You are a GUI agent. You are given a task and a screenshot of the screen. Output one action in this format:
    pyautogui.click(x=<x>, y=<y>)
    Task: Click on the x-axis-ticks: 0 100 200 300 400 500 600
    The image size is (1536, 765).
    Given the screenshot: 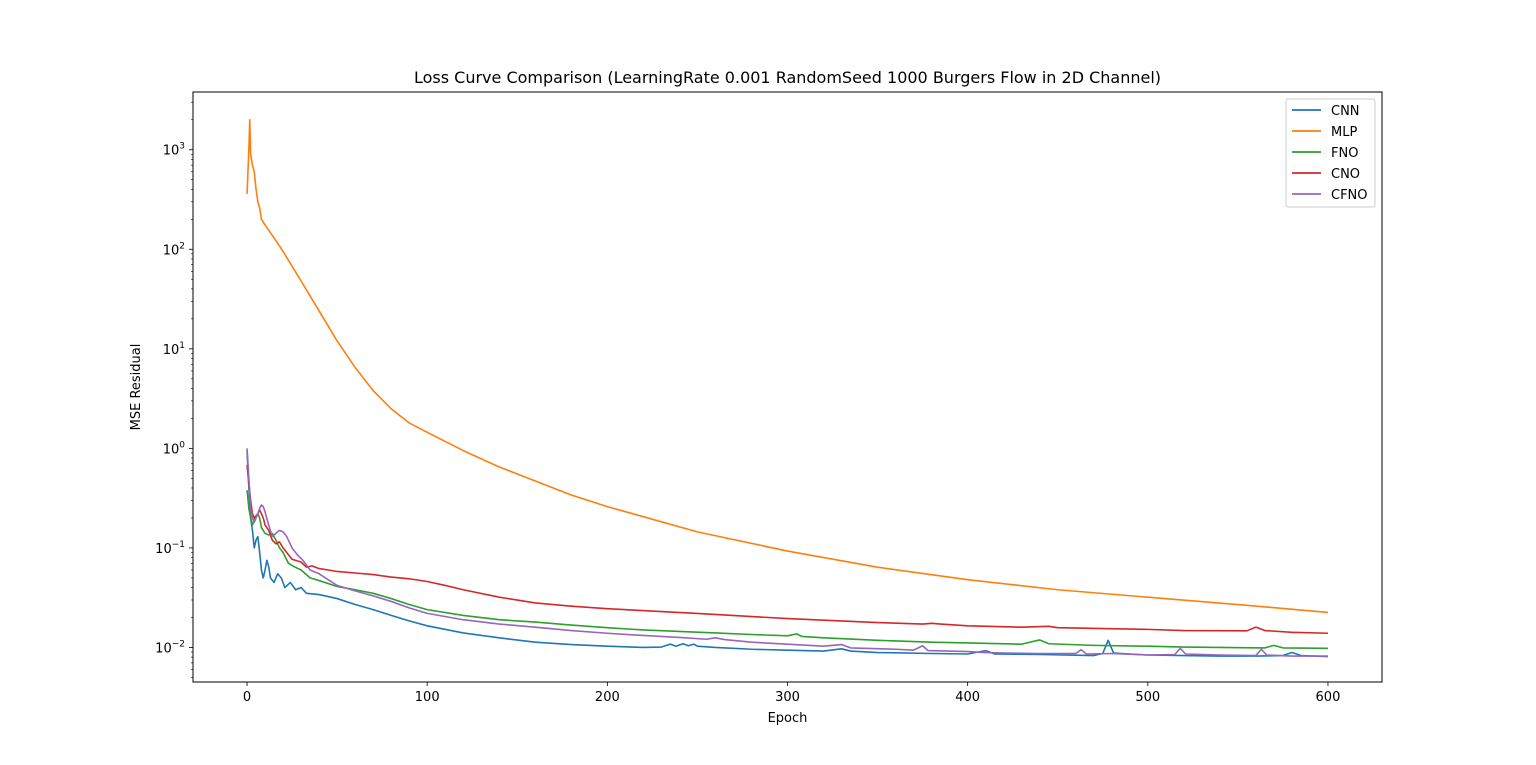 What is the action you would take?
    pyautogui.click(x=791, y=693)
    